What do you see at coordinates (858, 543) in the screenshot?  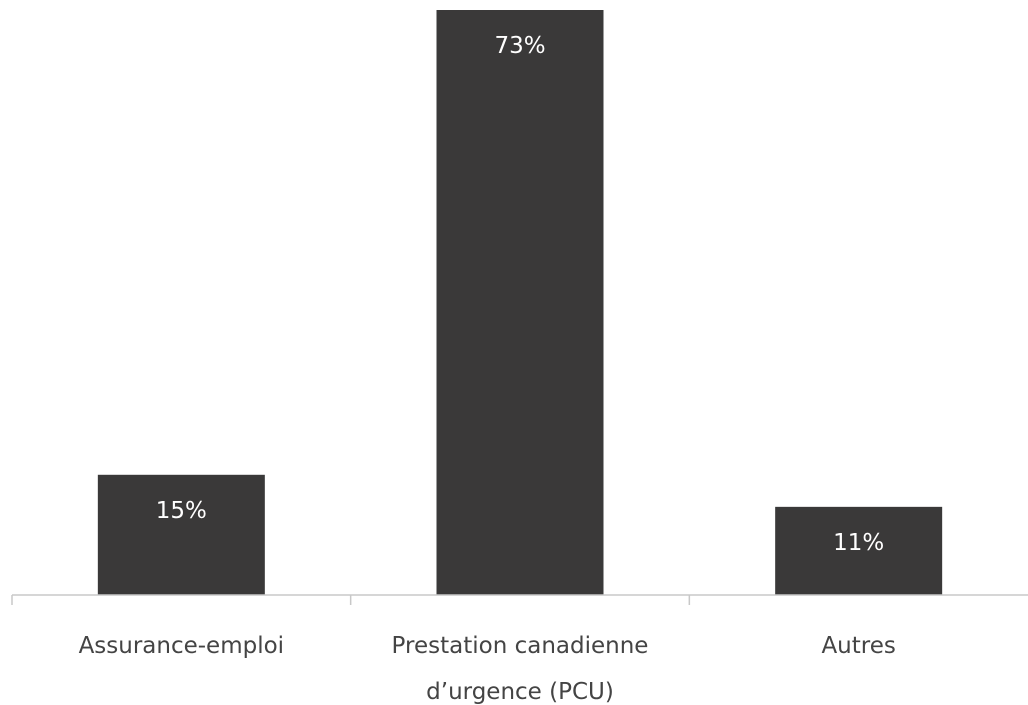 I see `bar-data-label: 11%` at bounding box center [858, 543].